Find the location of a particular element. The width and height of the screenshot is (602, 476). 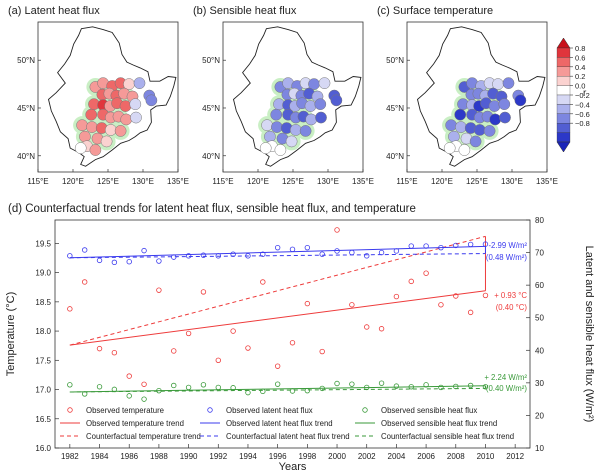

lon-label: 115°E is located at coordinates (37, 181).